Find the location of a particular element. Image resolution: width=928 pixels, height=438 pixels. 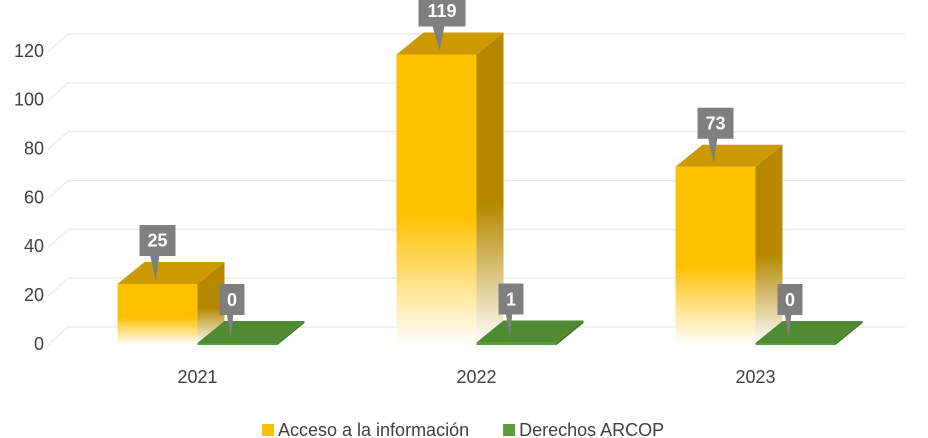

data-label: 73 is located at coordinates (715, 124).